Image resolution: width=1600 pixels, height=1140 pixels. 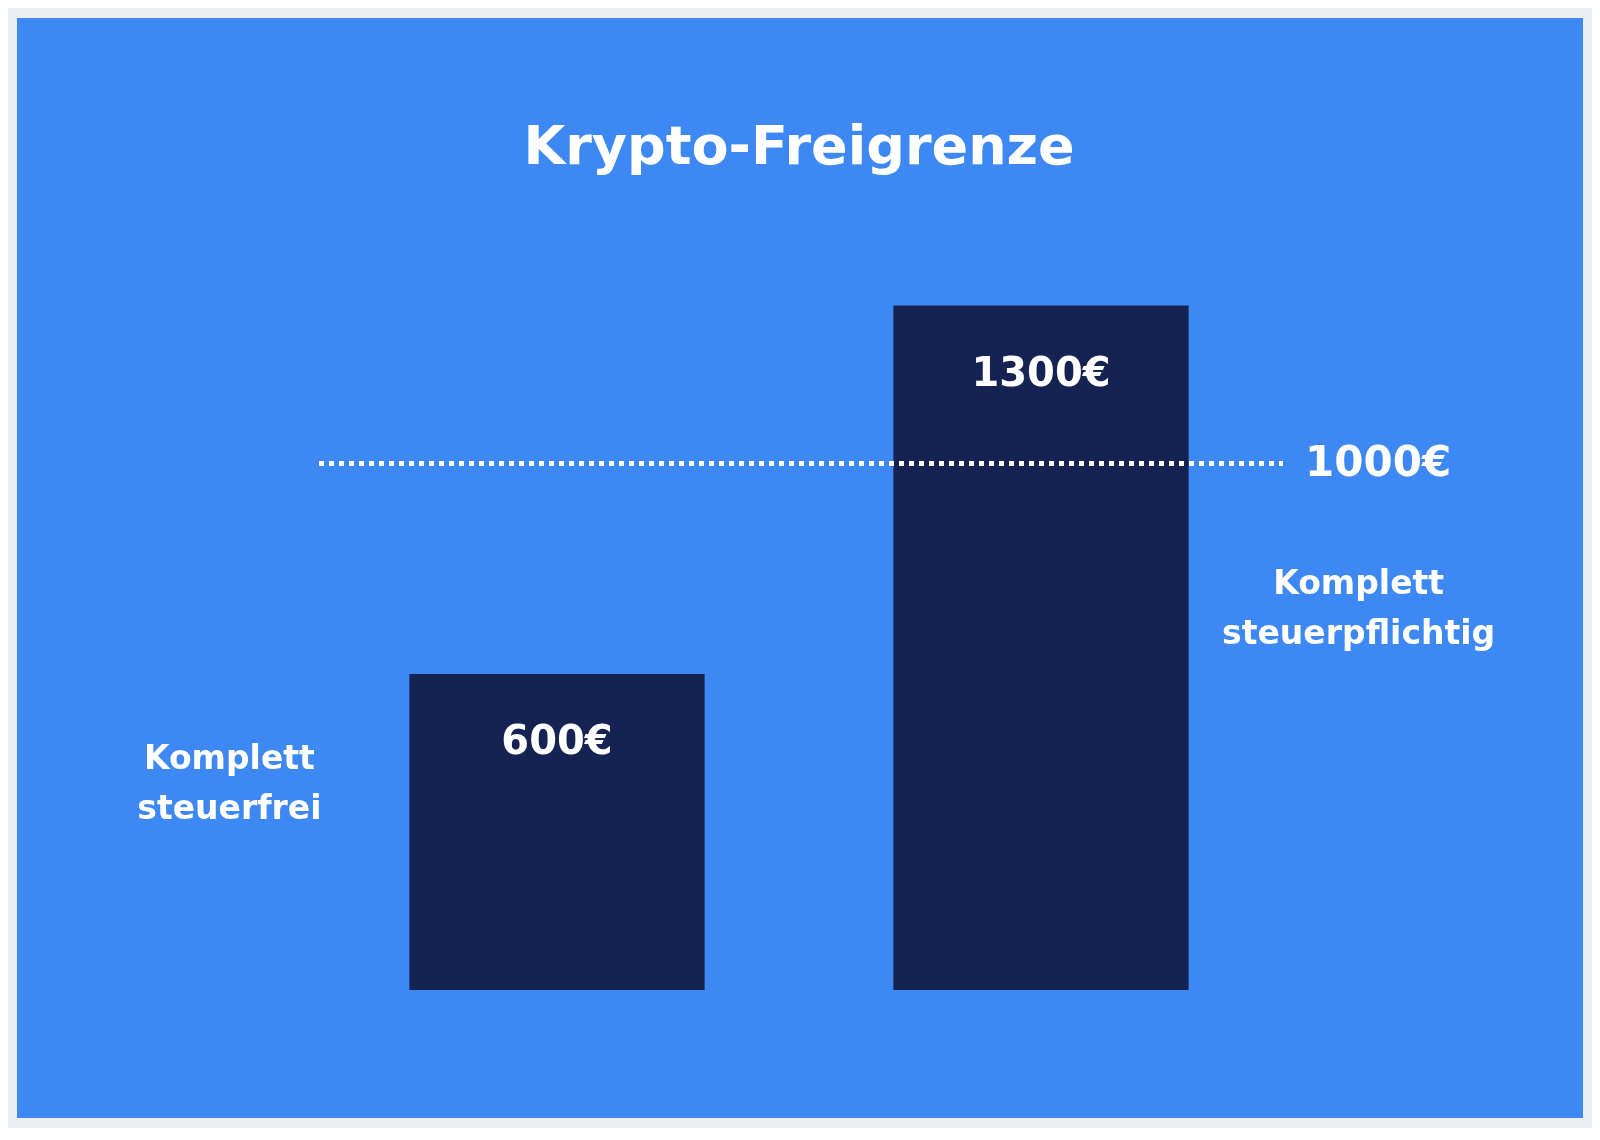 What do you see at coordinates (1041, 371) in the screenshot?
I see `data-label: 1300€` at bounding box center [1041, 371].